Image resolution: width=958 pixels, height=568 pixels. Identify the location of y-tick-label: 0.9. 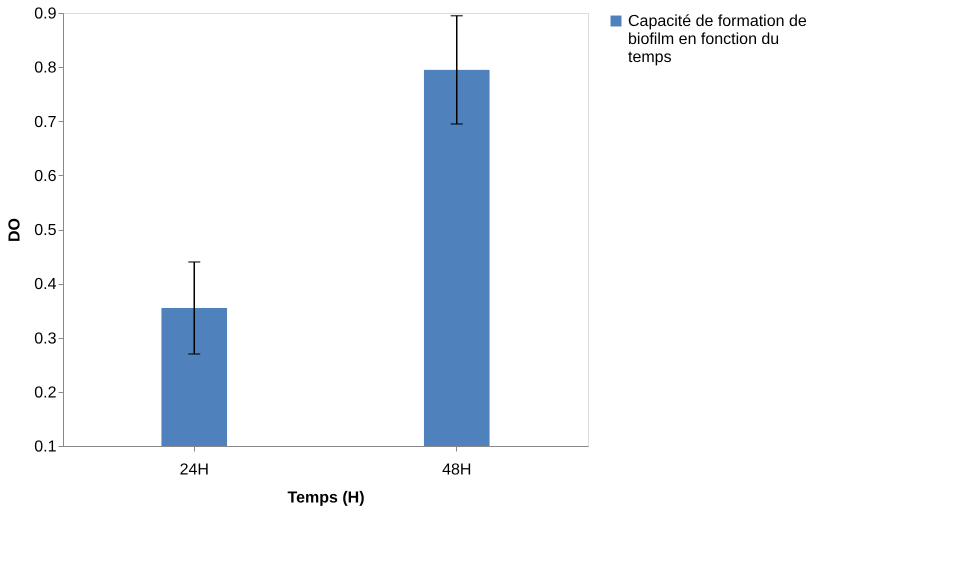
(45, 14).